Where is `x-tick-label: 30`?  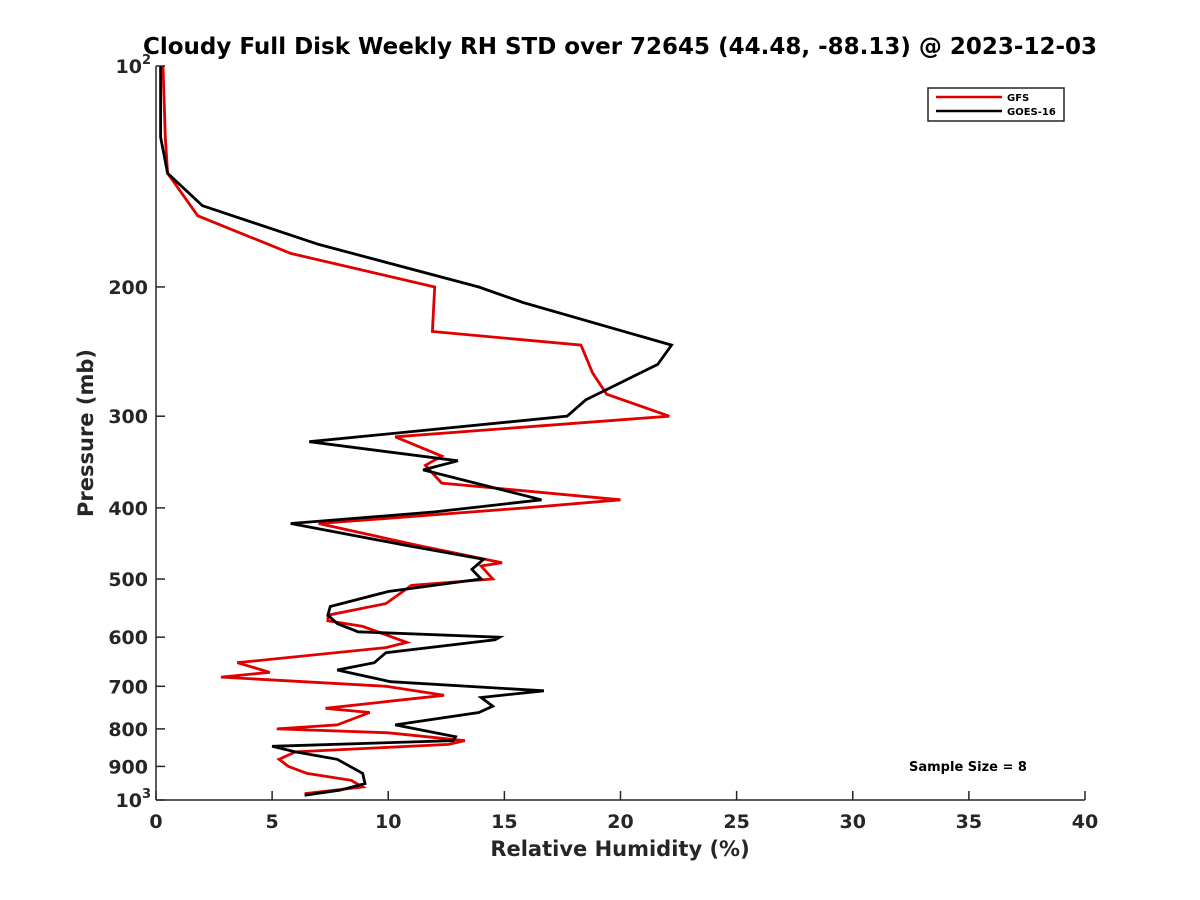
x-tick-label: 30 is located at coordinates (853, 822).